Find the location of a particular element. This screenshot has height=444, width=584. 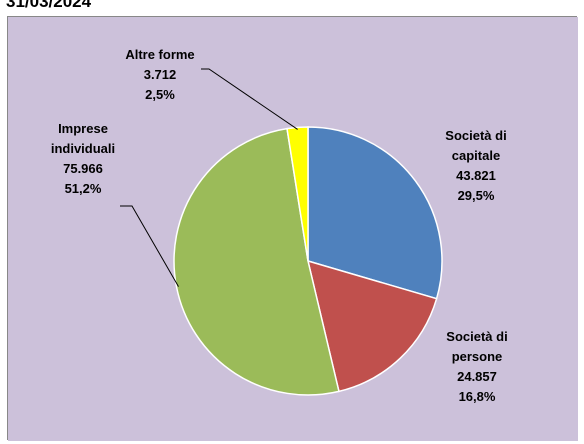

data-label-2: Società di persone 24.857 16,8% is located at coordinates (476, 366).